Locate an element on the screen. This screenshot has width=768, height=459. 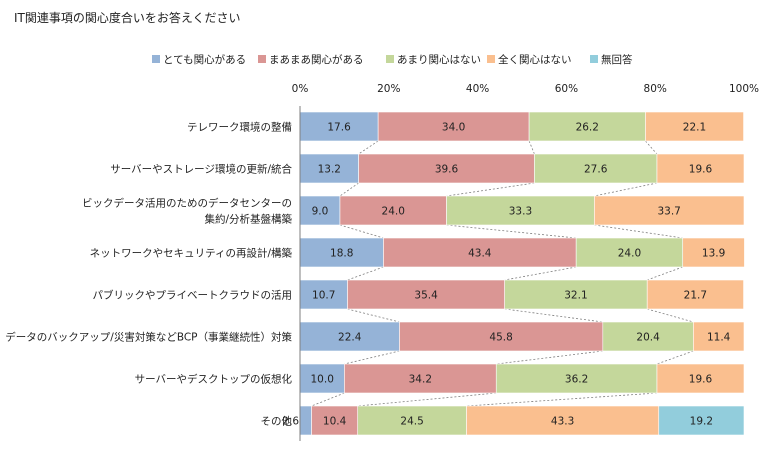
legend-label: 全く関心はない is located at coordinates (535, 59).